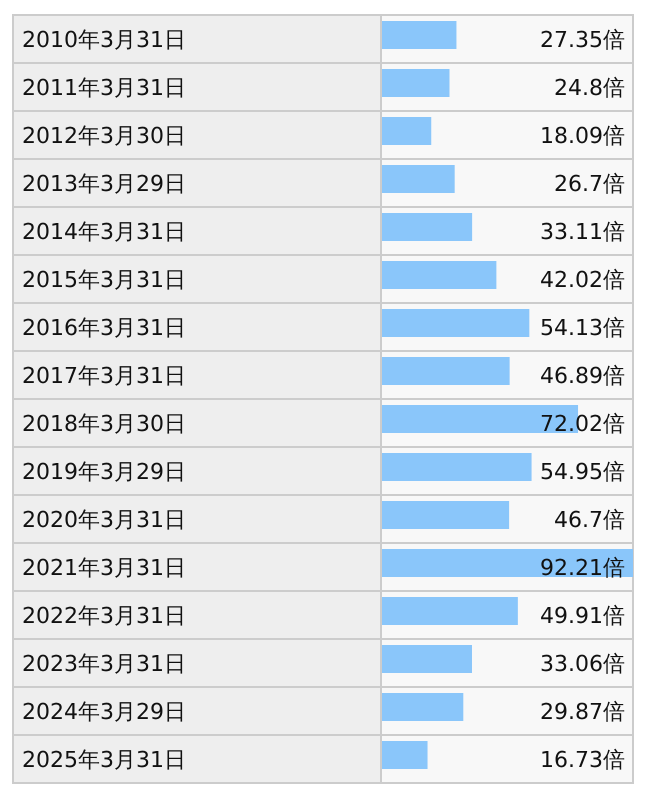  Describe the element at coordinates (104, 520) in the screenshot. I see `y-tick-label: 2020年3月31日` at that location.